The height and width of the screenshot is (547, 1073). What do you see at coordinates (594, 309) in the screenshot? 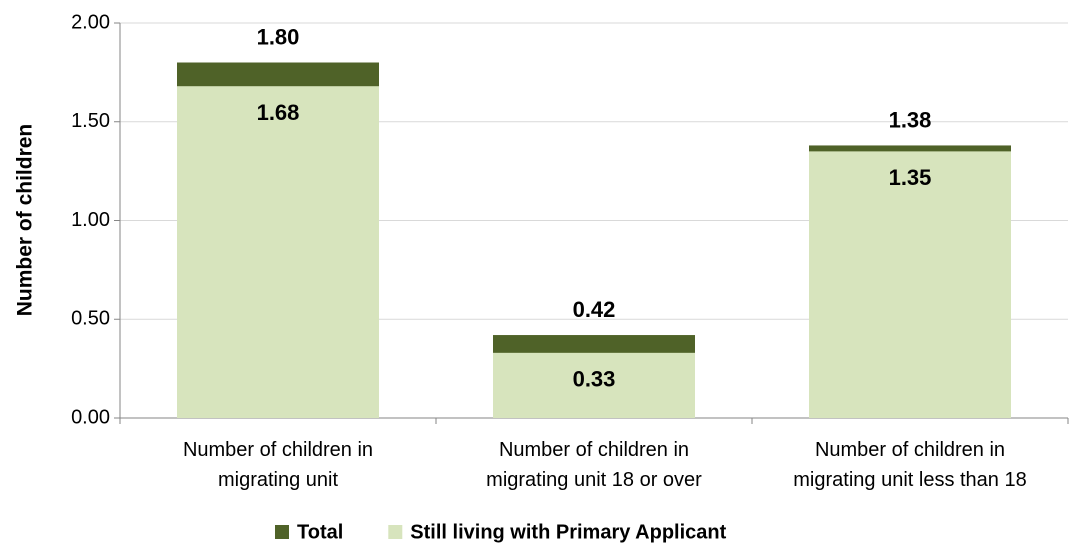
I see `data-label: 0.42` at bounding box center [594, 309].